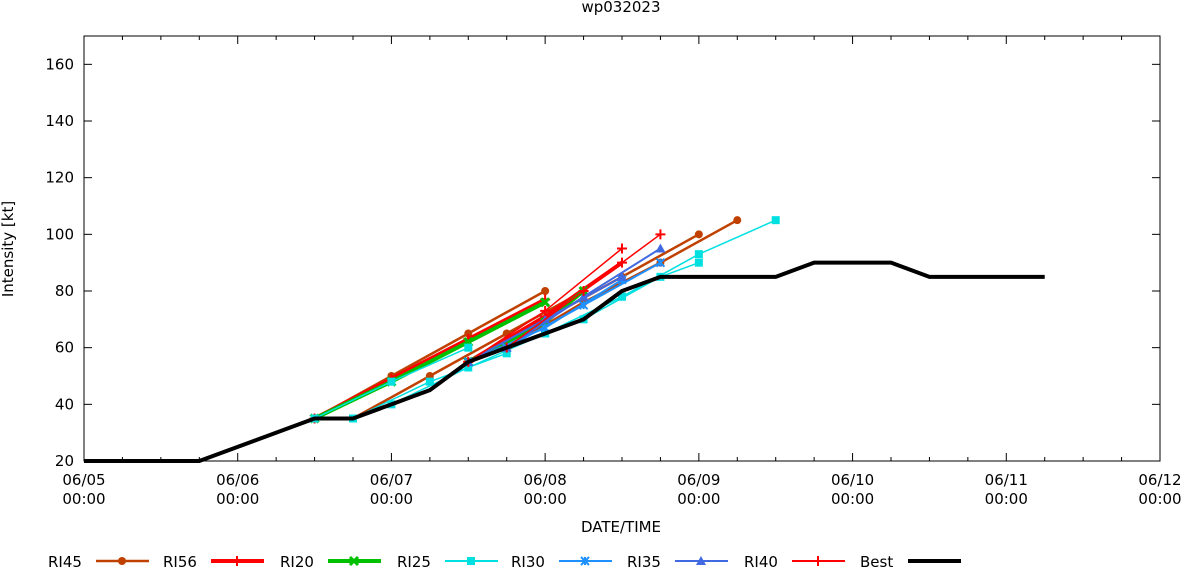  What do you see at coordinates (1159, 480) in the screenshot?
I see `x-tick-date: 06/12` at bounding box center [1159, 480].